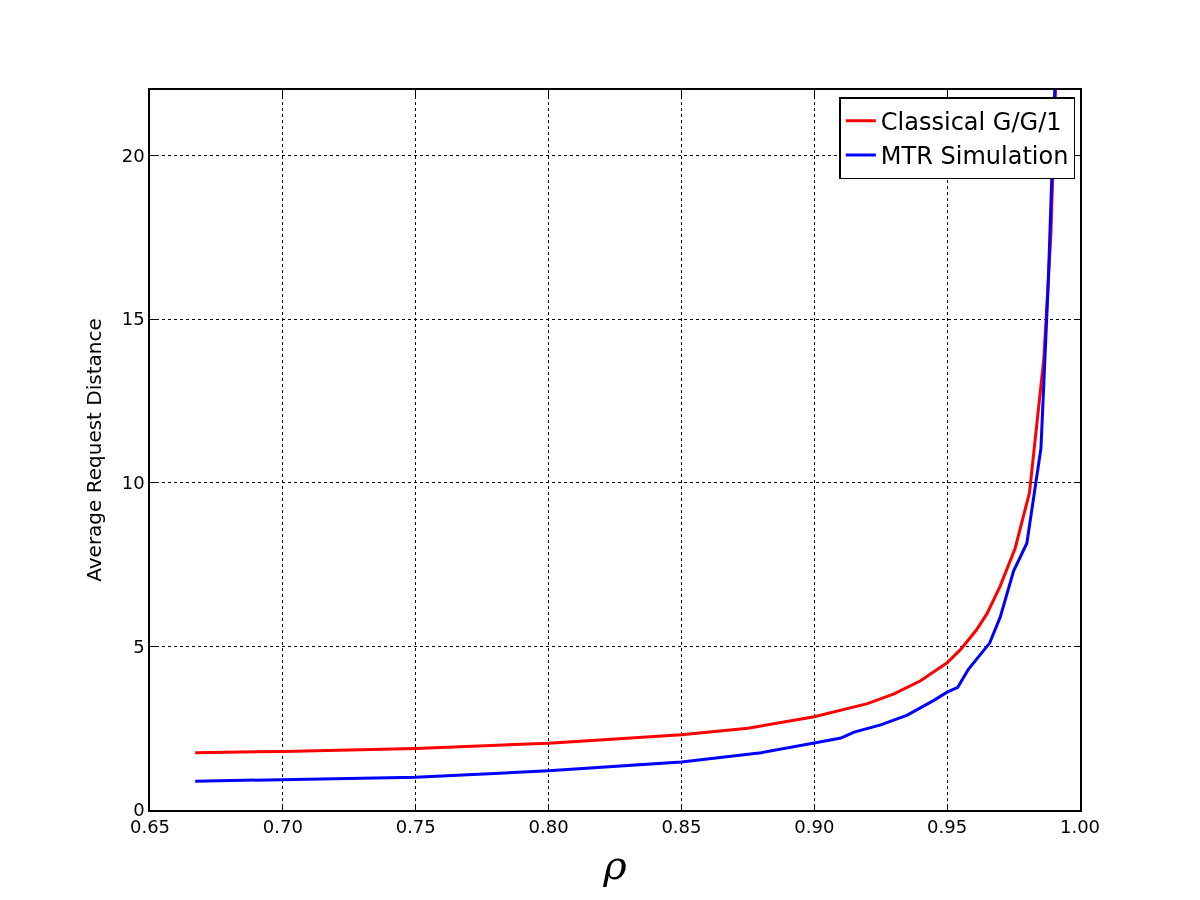  Describe the element at coordinates (814, 827) in the screenshot. I see `x-tick-label: 0.90` at that location.